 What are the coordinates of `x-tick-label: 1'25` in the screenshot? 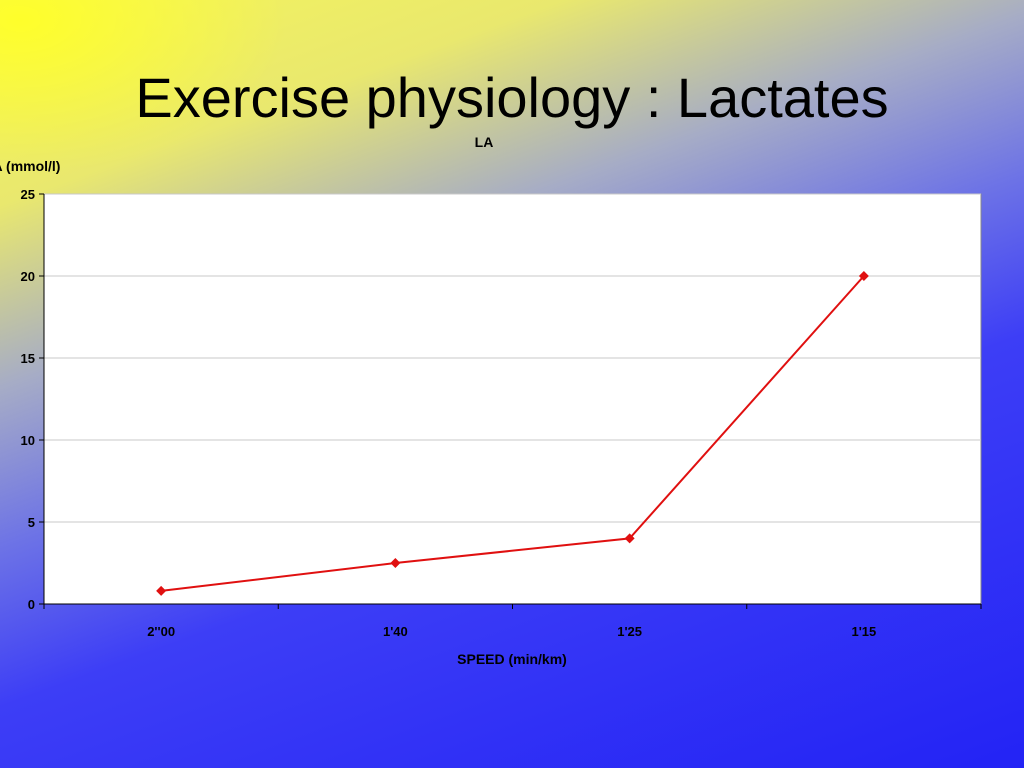 It's located at (629, 631).